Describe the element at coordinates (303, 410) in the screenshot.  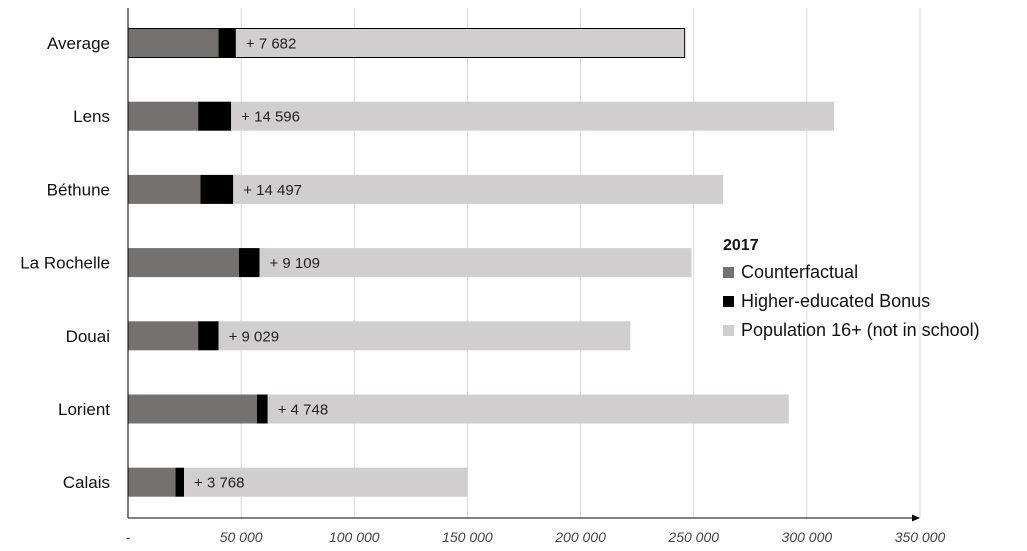
I see `bonus-data-label: + 4 748` at that location.